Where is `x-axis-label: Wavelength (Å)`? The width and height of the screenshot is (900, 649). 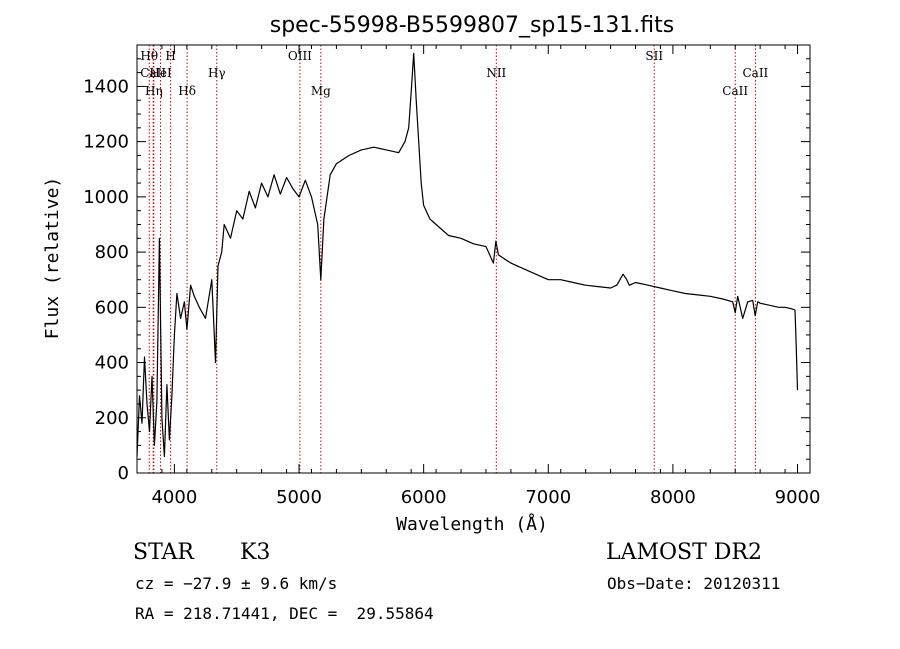 x-axis-label: Wavelength (Å) is located at coordinates (472, 524).